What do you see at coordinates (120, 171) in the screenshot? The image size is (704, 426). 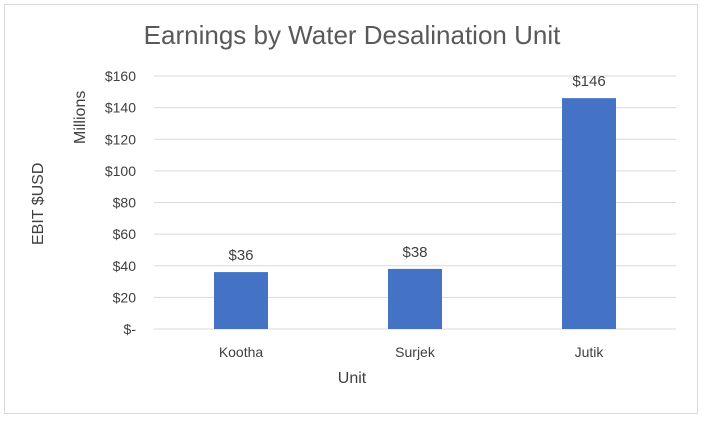 I see `y-tick-label: $100` at bounding box center [120, 171].